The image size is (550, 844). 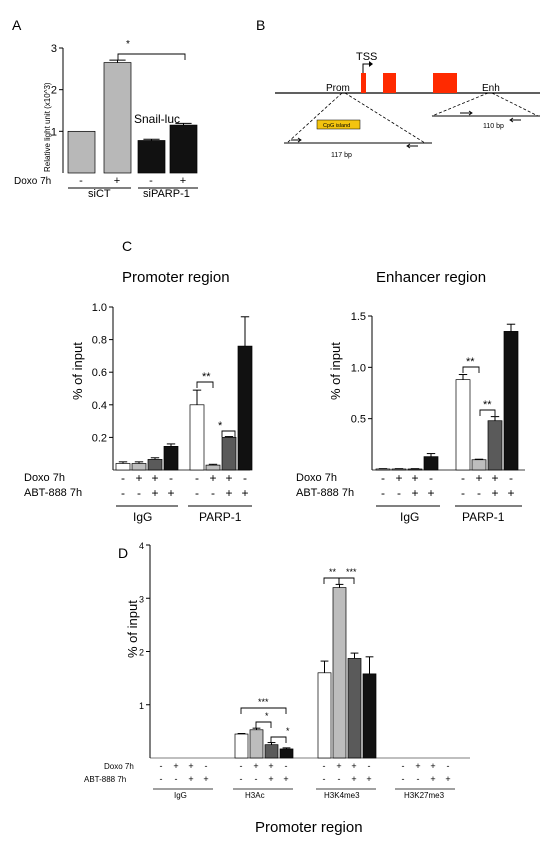 I want to click on panel-c1-group-igg: IgG, so click(x=142, y=517).